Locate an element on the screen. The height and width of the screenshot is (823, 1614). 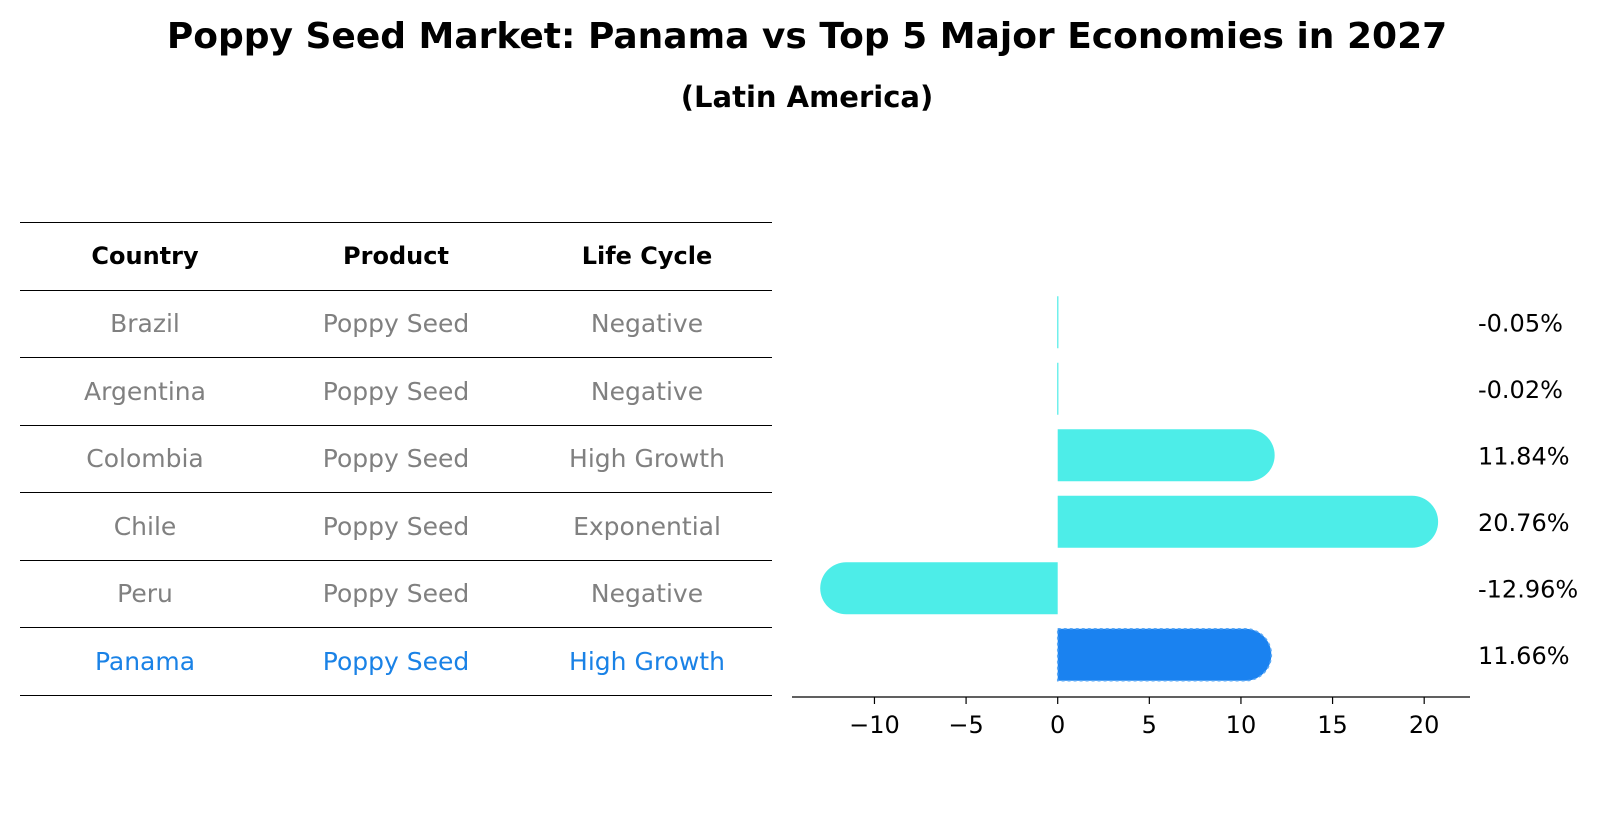
x-tick-label: 15 is located at coordinates (1332, 725).